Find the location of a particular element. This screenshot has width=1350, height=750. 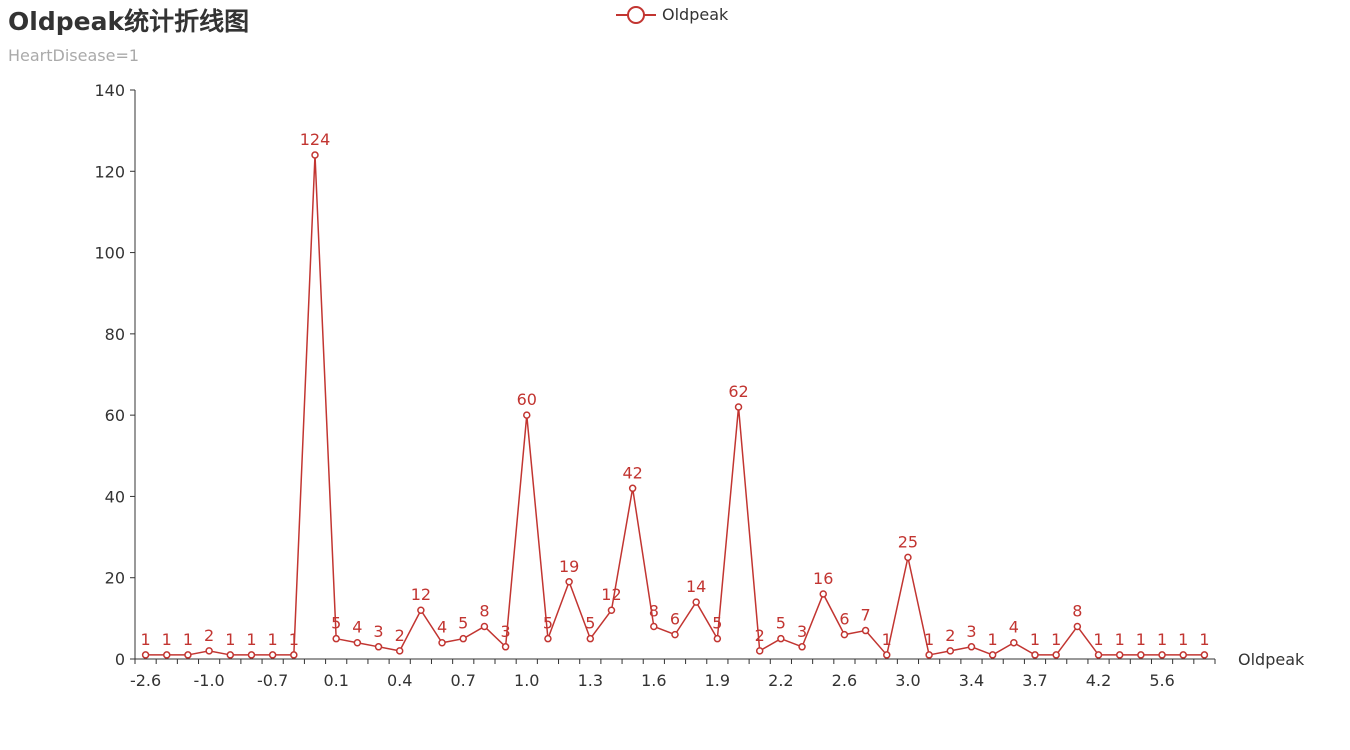

y-tick-label: 100 is located at coordinates (109, 253).